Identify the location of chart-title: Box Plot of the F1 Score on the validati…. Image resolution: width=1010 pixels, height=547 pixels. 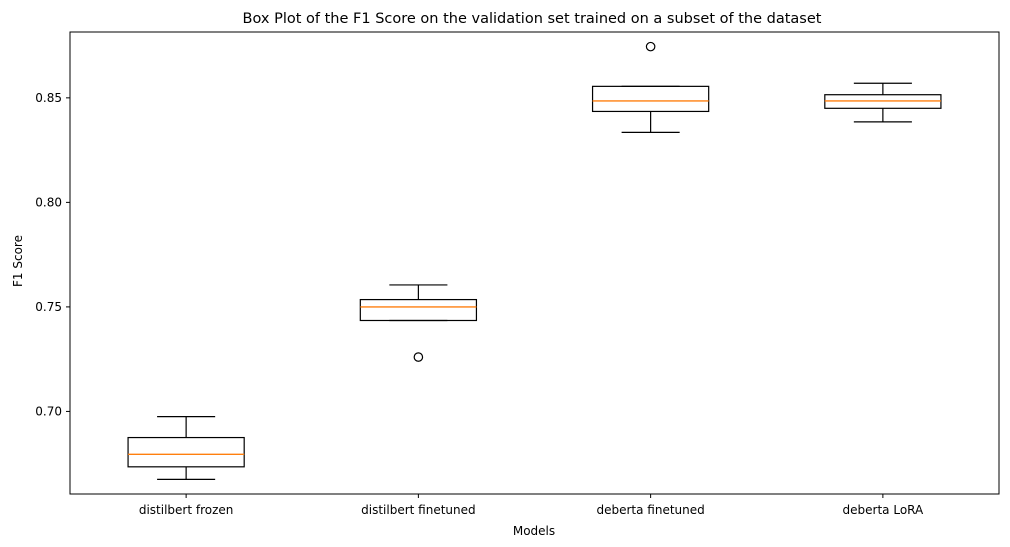
(532, 19).